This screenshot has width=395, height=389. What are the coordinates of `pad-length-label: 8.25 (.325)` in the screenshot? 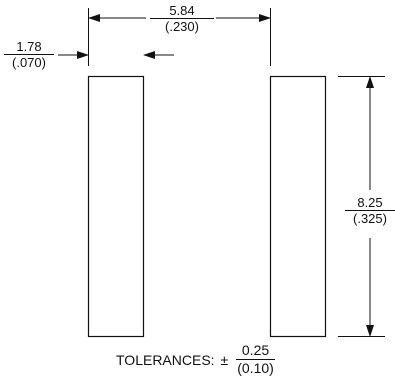 It's located at (370, 210).